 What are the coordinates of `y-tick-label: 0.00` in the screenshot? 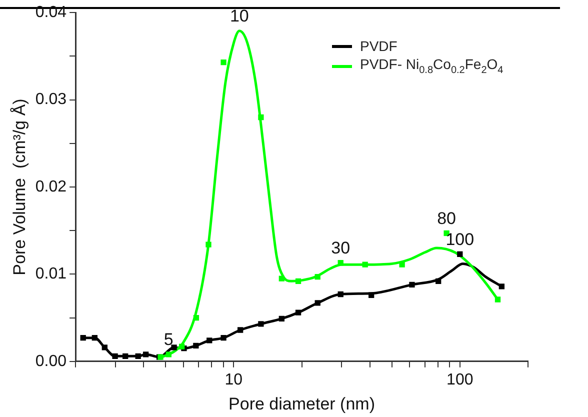 It's located at (51, 361).